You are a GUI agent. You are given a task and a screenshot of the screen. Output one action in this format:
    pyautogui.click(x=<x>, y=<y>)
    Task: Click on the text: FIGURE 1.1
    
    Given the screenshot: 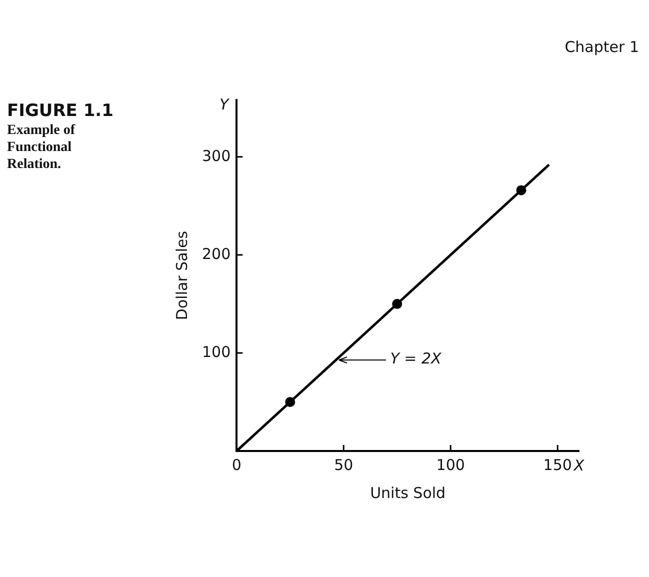 What is the action you would take?
    pyautogui.click(x=60, y=111)
    